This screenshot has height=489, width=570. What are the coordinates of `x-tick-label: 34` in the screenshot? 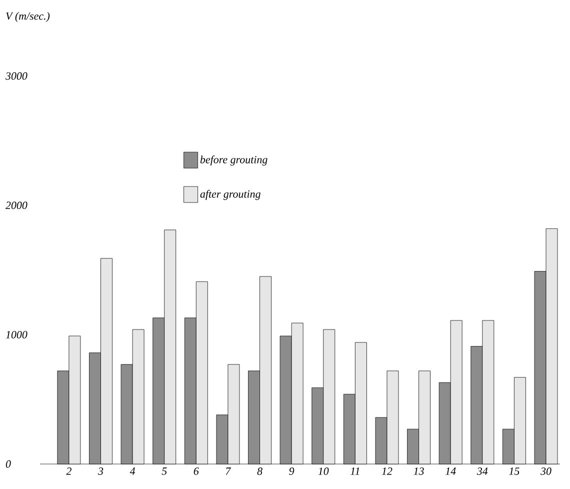 It's located at (482, 471).